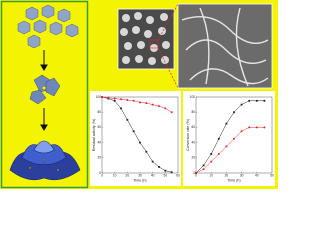 The image size is (320, 240). I want to click on arrows, so click(44, 90).